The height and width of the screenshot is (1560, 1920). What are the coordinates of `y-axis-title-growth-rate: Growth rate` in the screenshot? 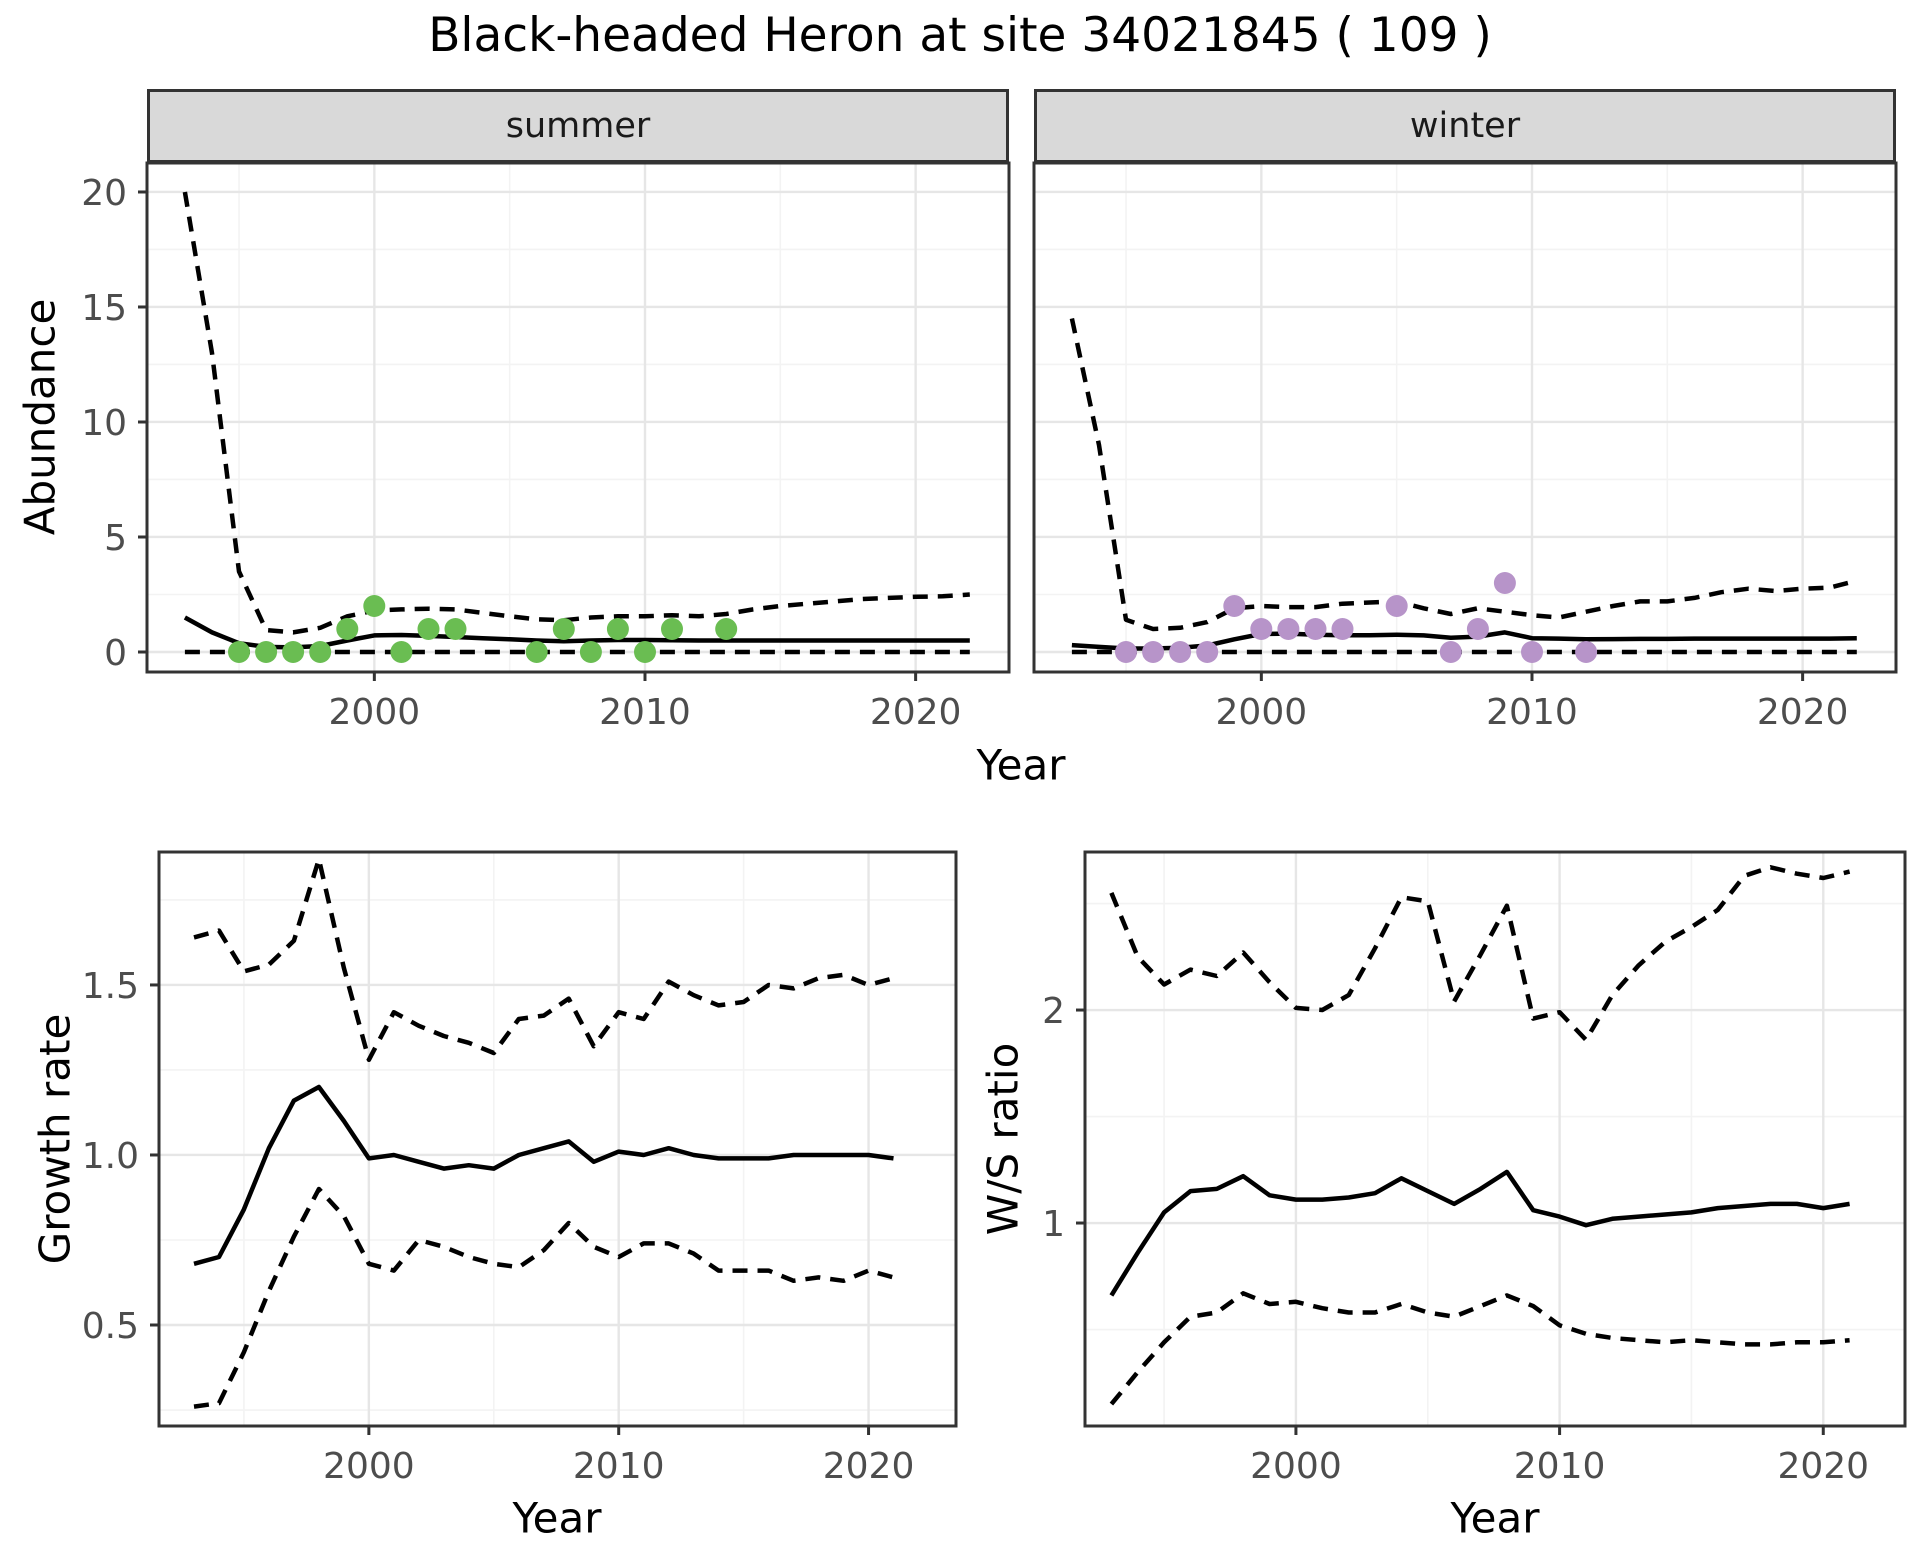 It's located at (55, 1139).